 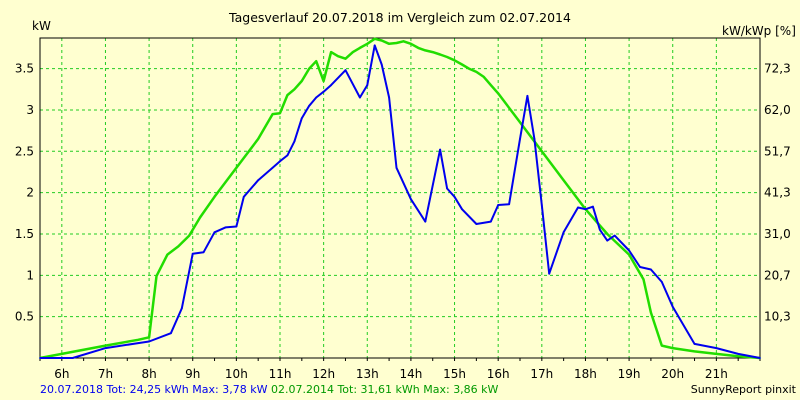 I want to click on x-tick-label: 17h, so click(x=541, y=374).